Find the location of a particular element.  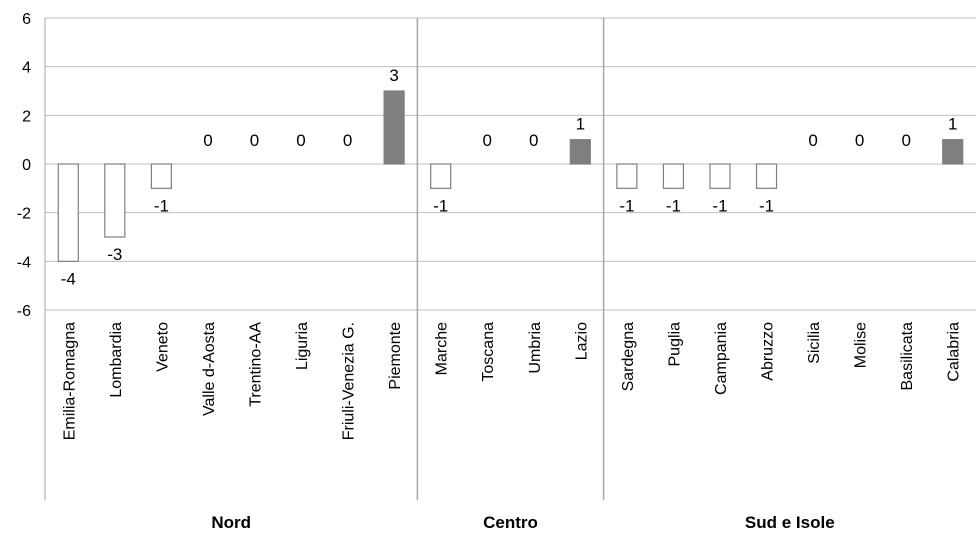

y-tick-label: -2 is located at coordinates (24, 214).